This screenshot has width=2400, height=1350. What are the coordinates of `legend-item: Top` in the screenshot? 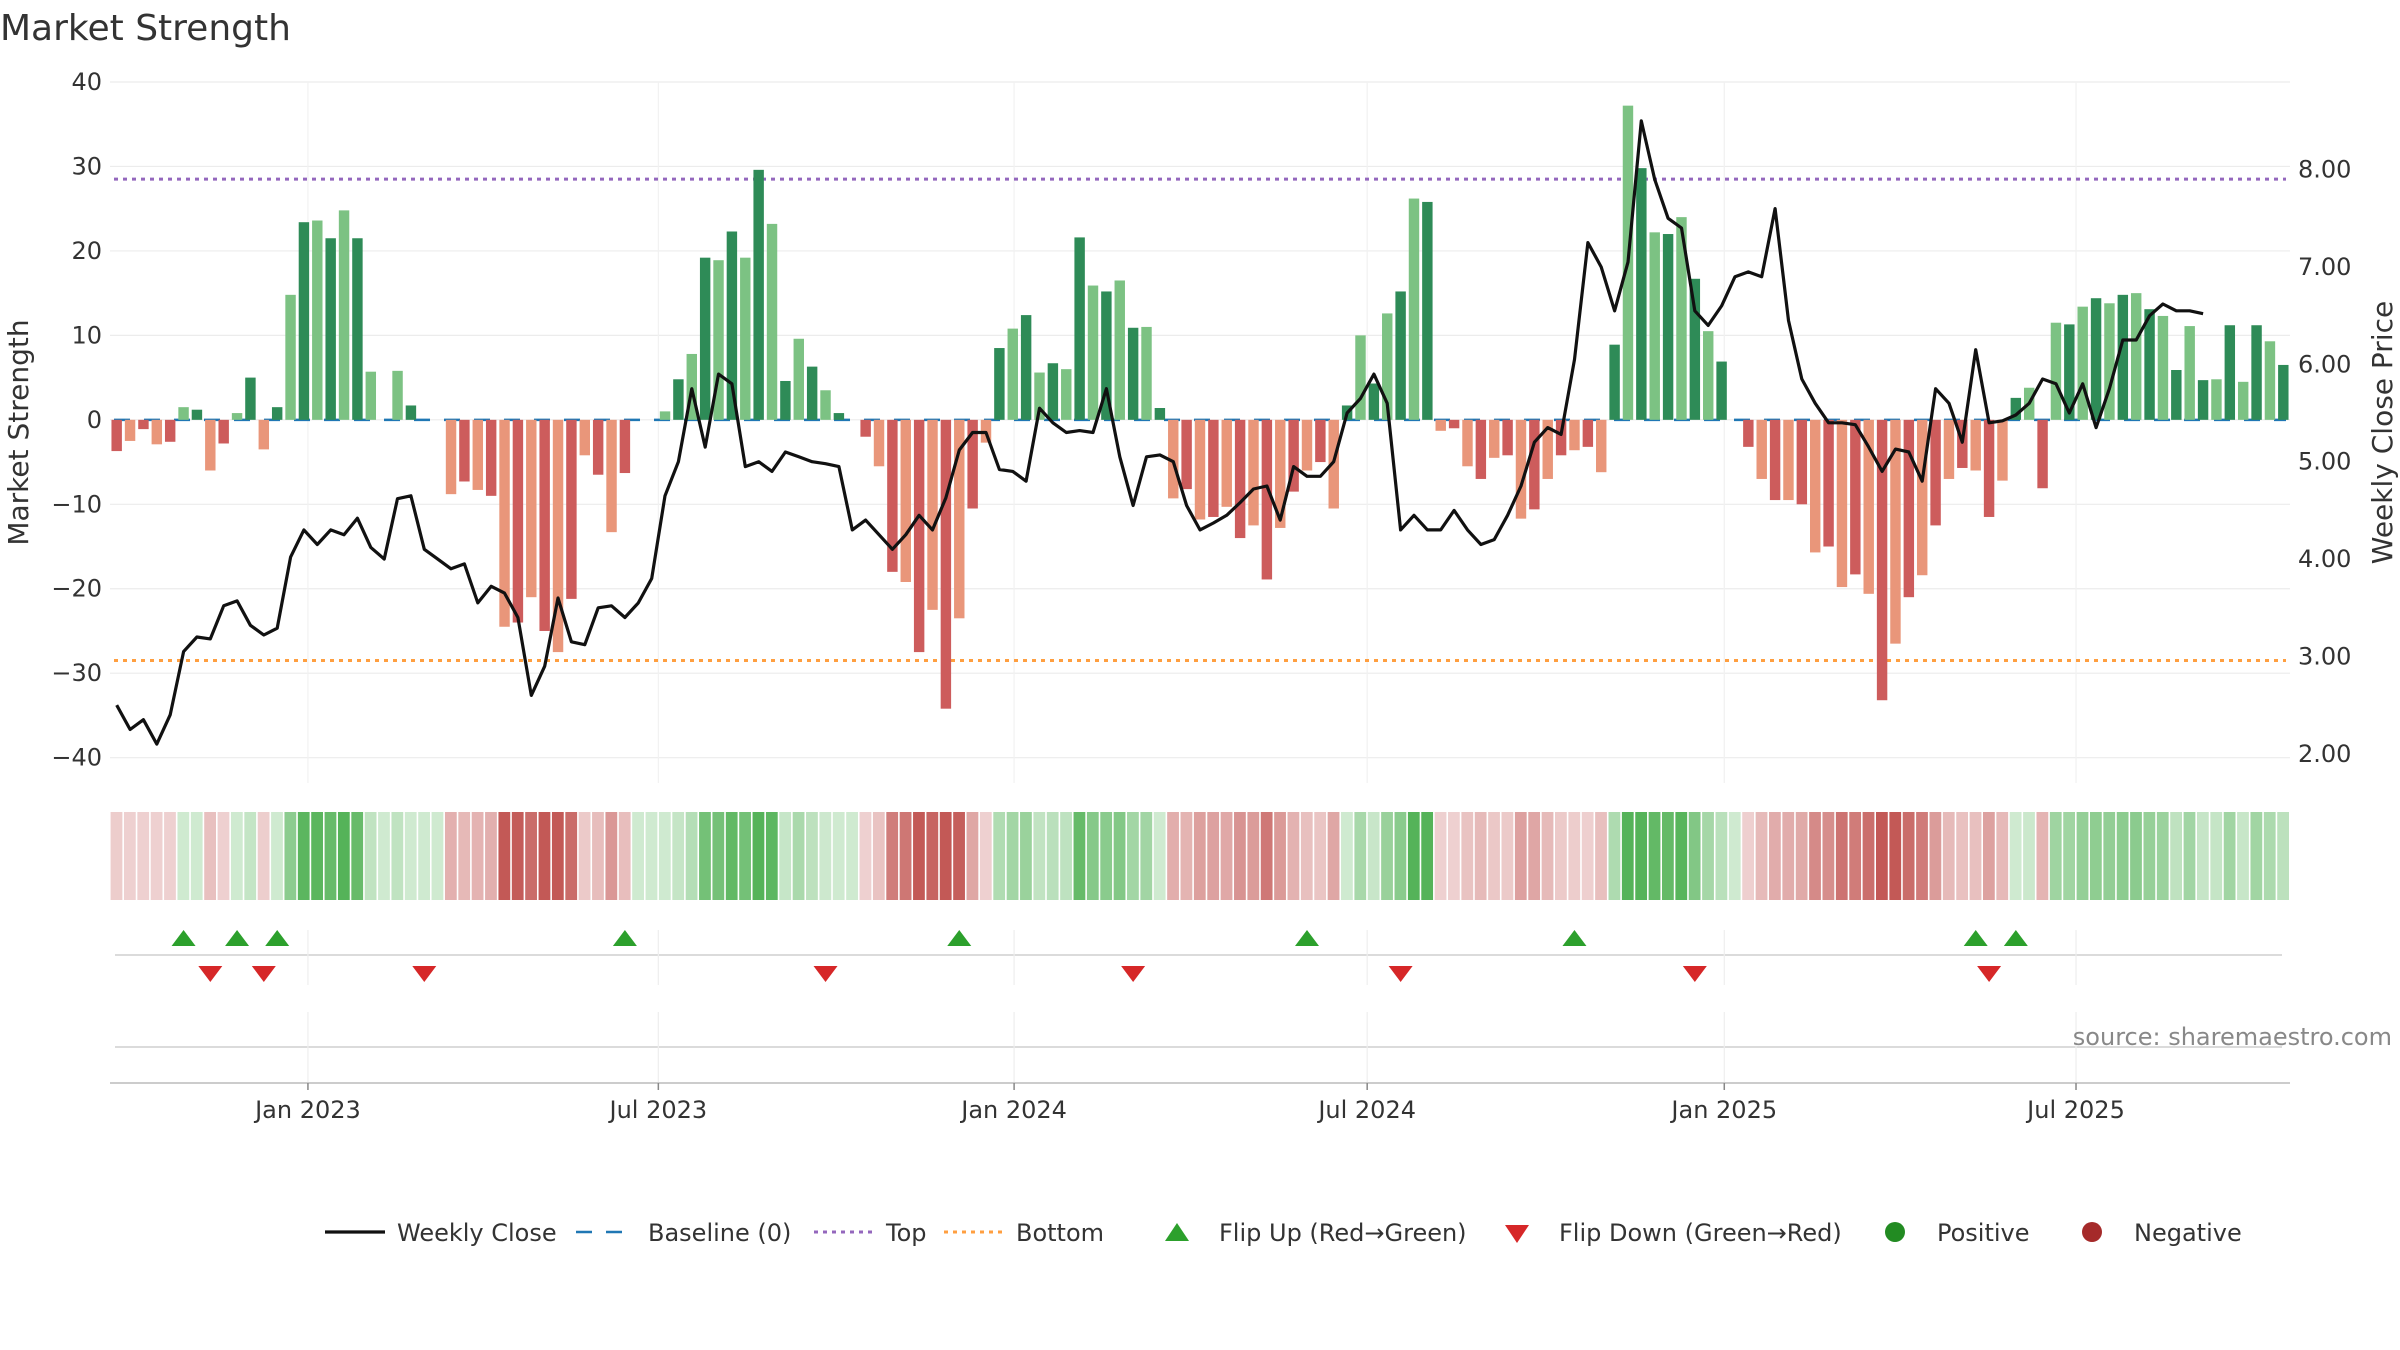 It's located at (870, 1233).